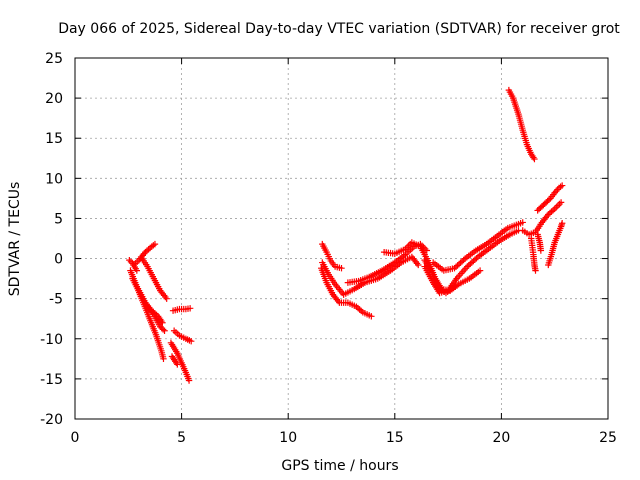  Describe the element at coordinates (54, 179) in the screenshot. I see `y-tick-label: 10` at that location.